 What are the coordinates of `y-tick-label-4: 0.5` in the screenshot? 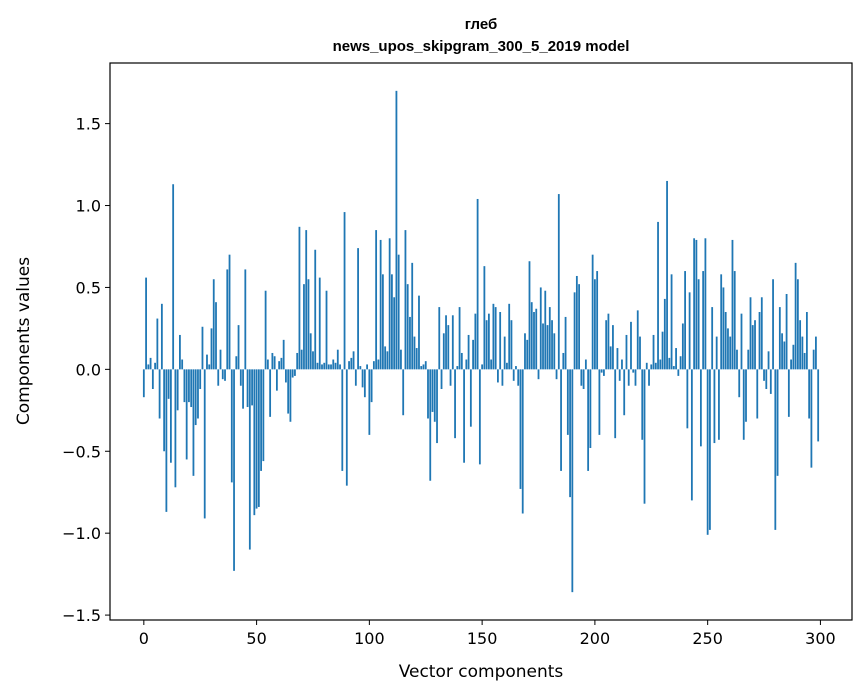 It's located at (88, 287).